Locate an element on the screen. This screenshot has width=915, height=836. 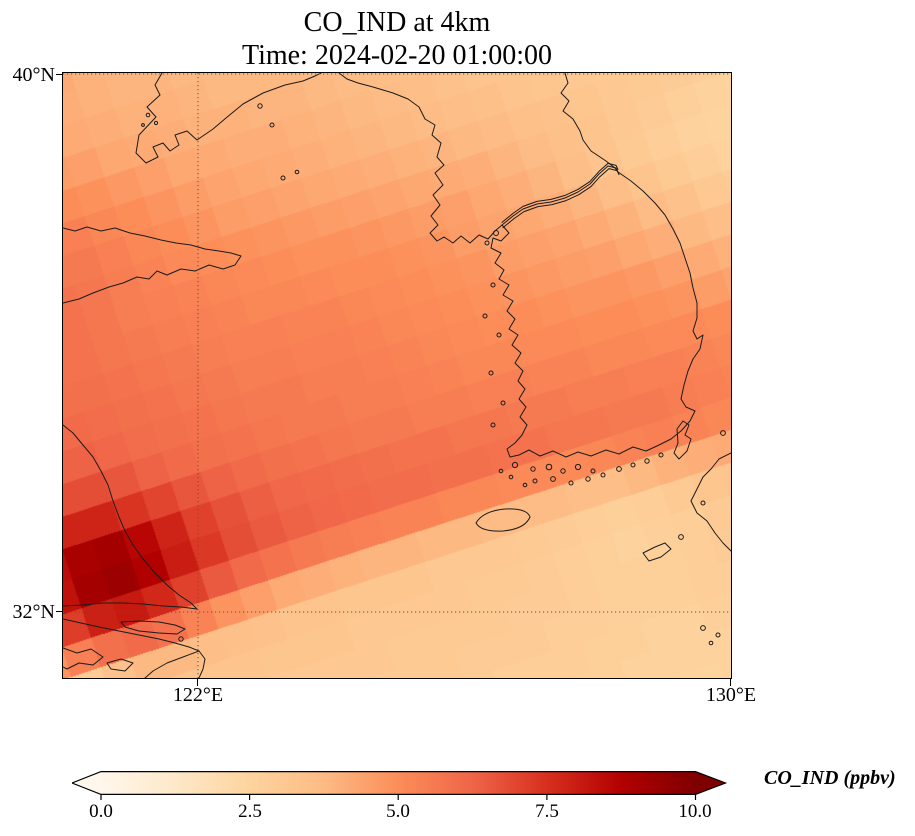
colorbar-label: CO_IND (ppbv) is located at coordinates (830, 778).